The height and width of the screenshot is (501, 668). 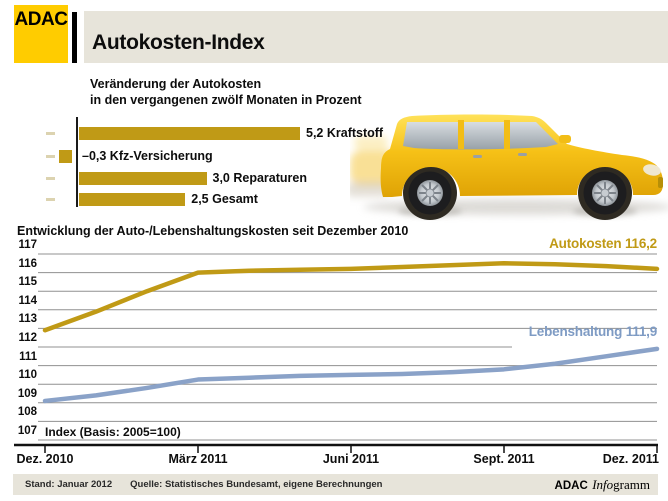 What do you see at coordinates (27, 431) in the screenshot?
I see `y-tick-label-107: 107` at bounding box center [27, 431].